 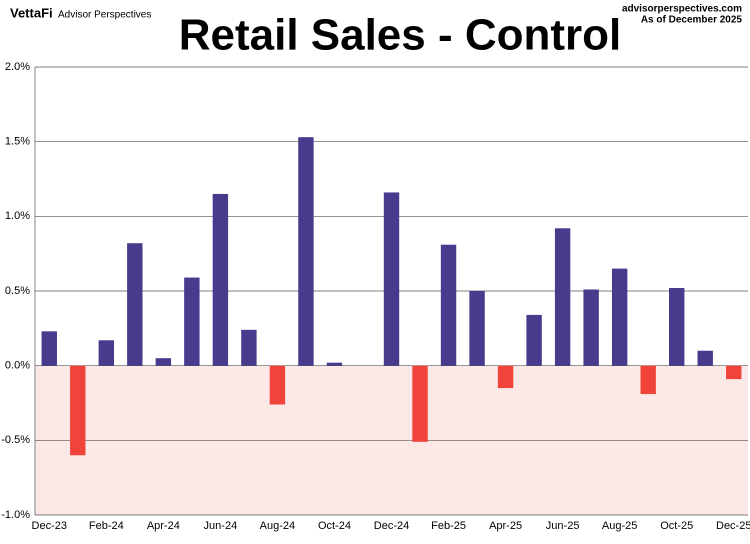 What do you see at coordinates (31, 12) in the screenshot?
I see `brand: VettaFi` at bounding box center [31, 12].